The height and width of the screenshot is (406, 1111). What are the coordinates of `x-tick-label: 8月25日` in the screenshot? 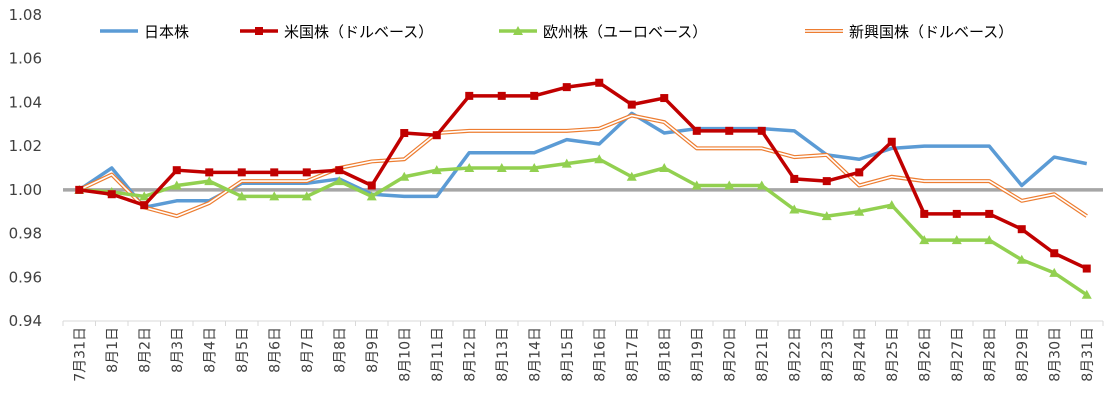 It's located at (893, 354).